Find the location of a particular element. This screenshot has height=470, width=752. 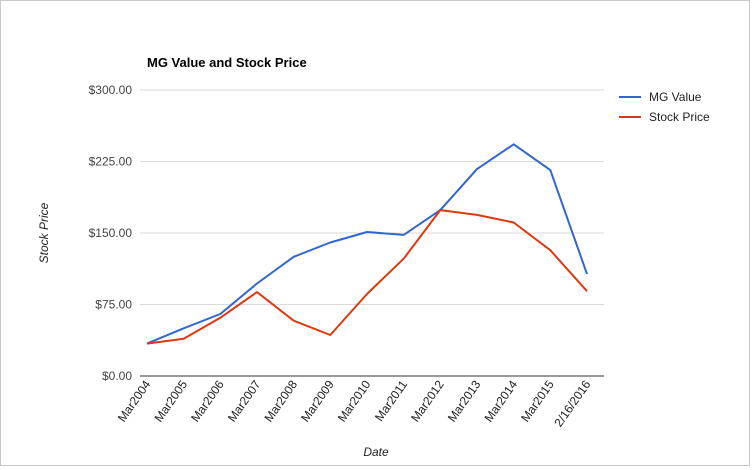

x-tick-label: Mar2004 is located at coordinates (134, 400).